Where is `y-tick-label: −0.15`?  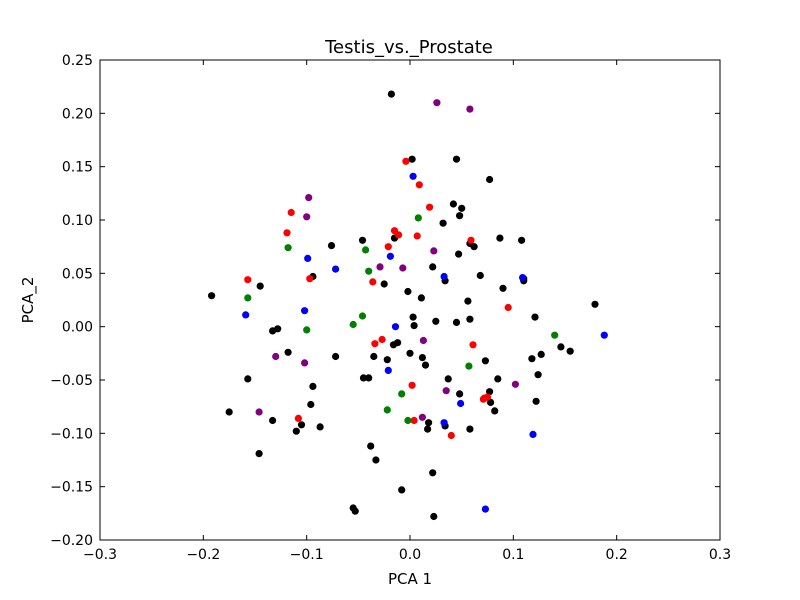 y-tick-label: −0.15 is located at coordinates (71, 488).